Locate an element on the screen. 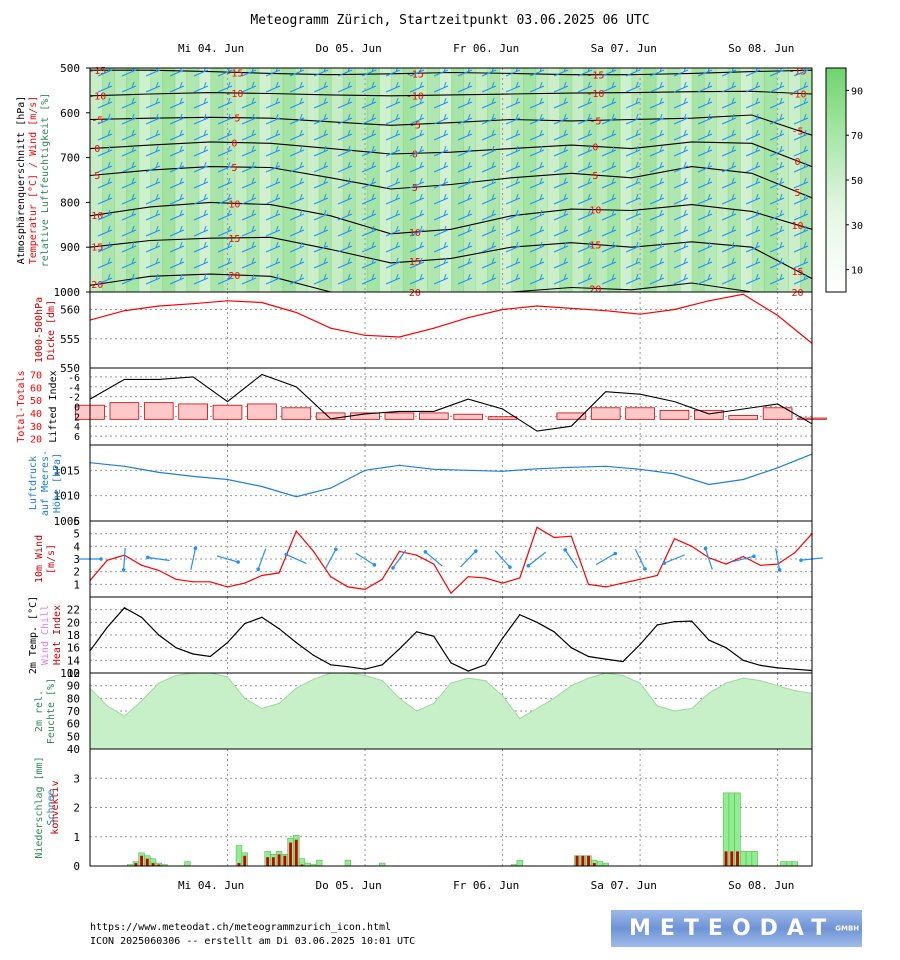 The width and height of the screenshot is (900, 960). logo-suffix: GMBH is located at coordinates (847, 928).